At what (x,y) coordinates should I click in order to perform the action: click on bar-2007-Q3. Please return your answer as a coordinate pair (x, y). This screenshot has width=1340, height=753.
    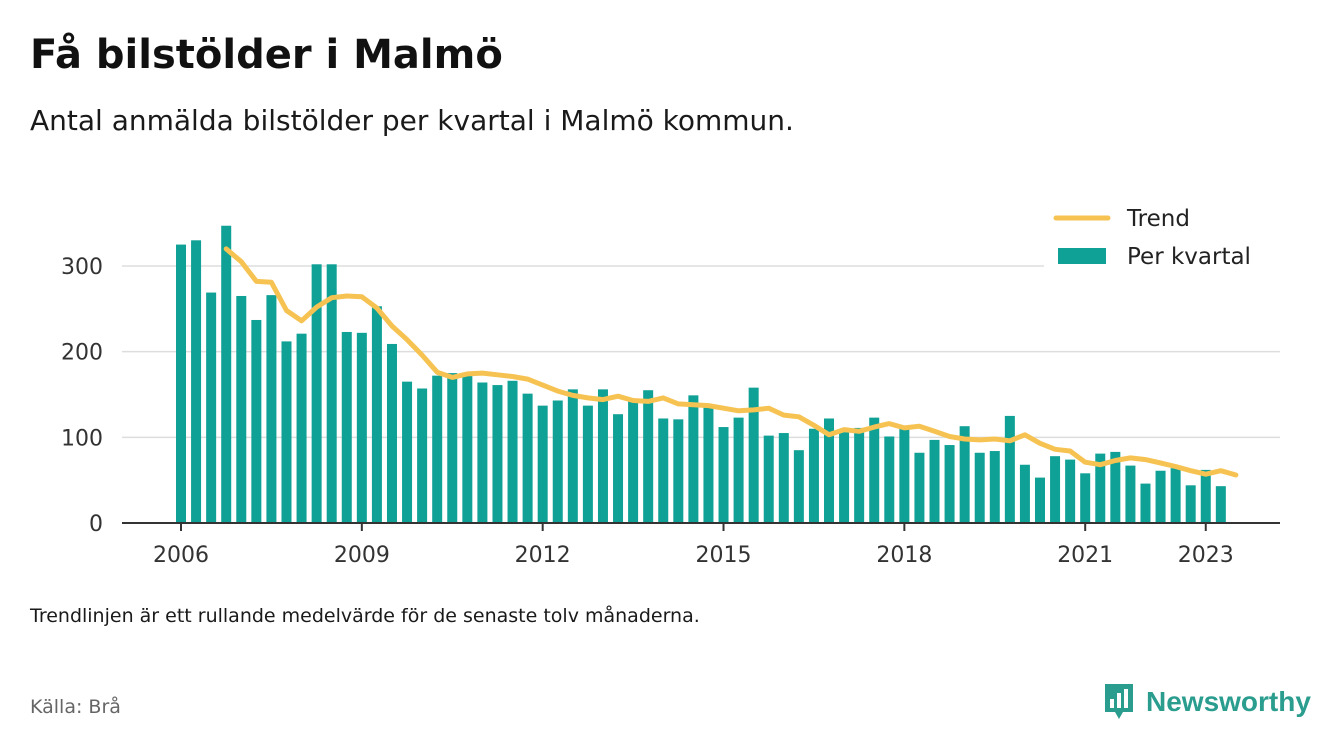
    Looking at the image, I should click on (271, 409).